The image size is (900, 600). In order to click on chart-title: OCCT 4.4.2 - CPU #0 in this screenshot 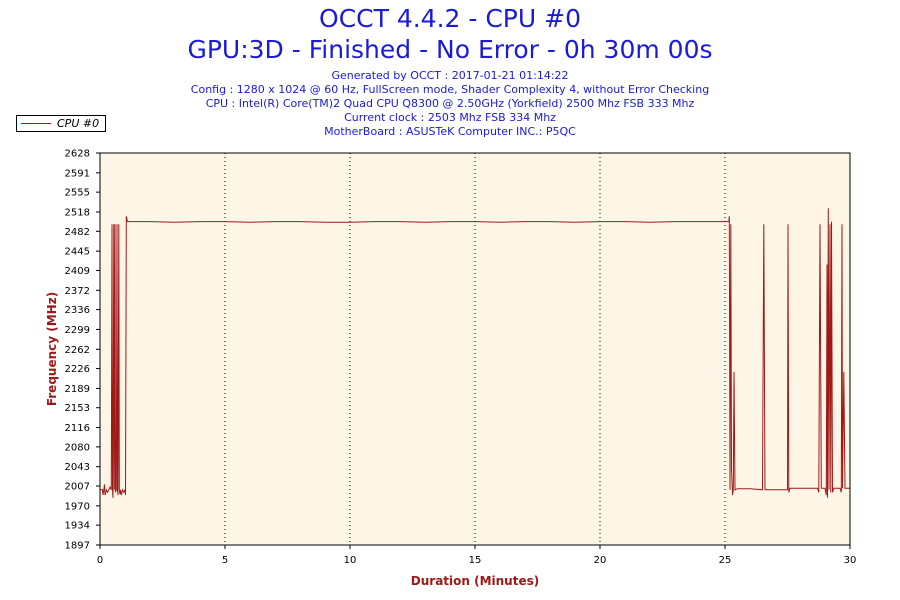, I will do `click(450, 18)`.